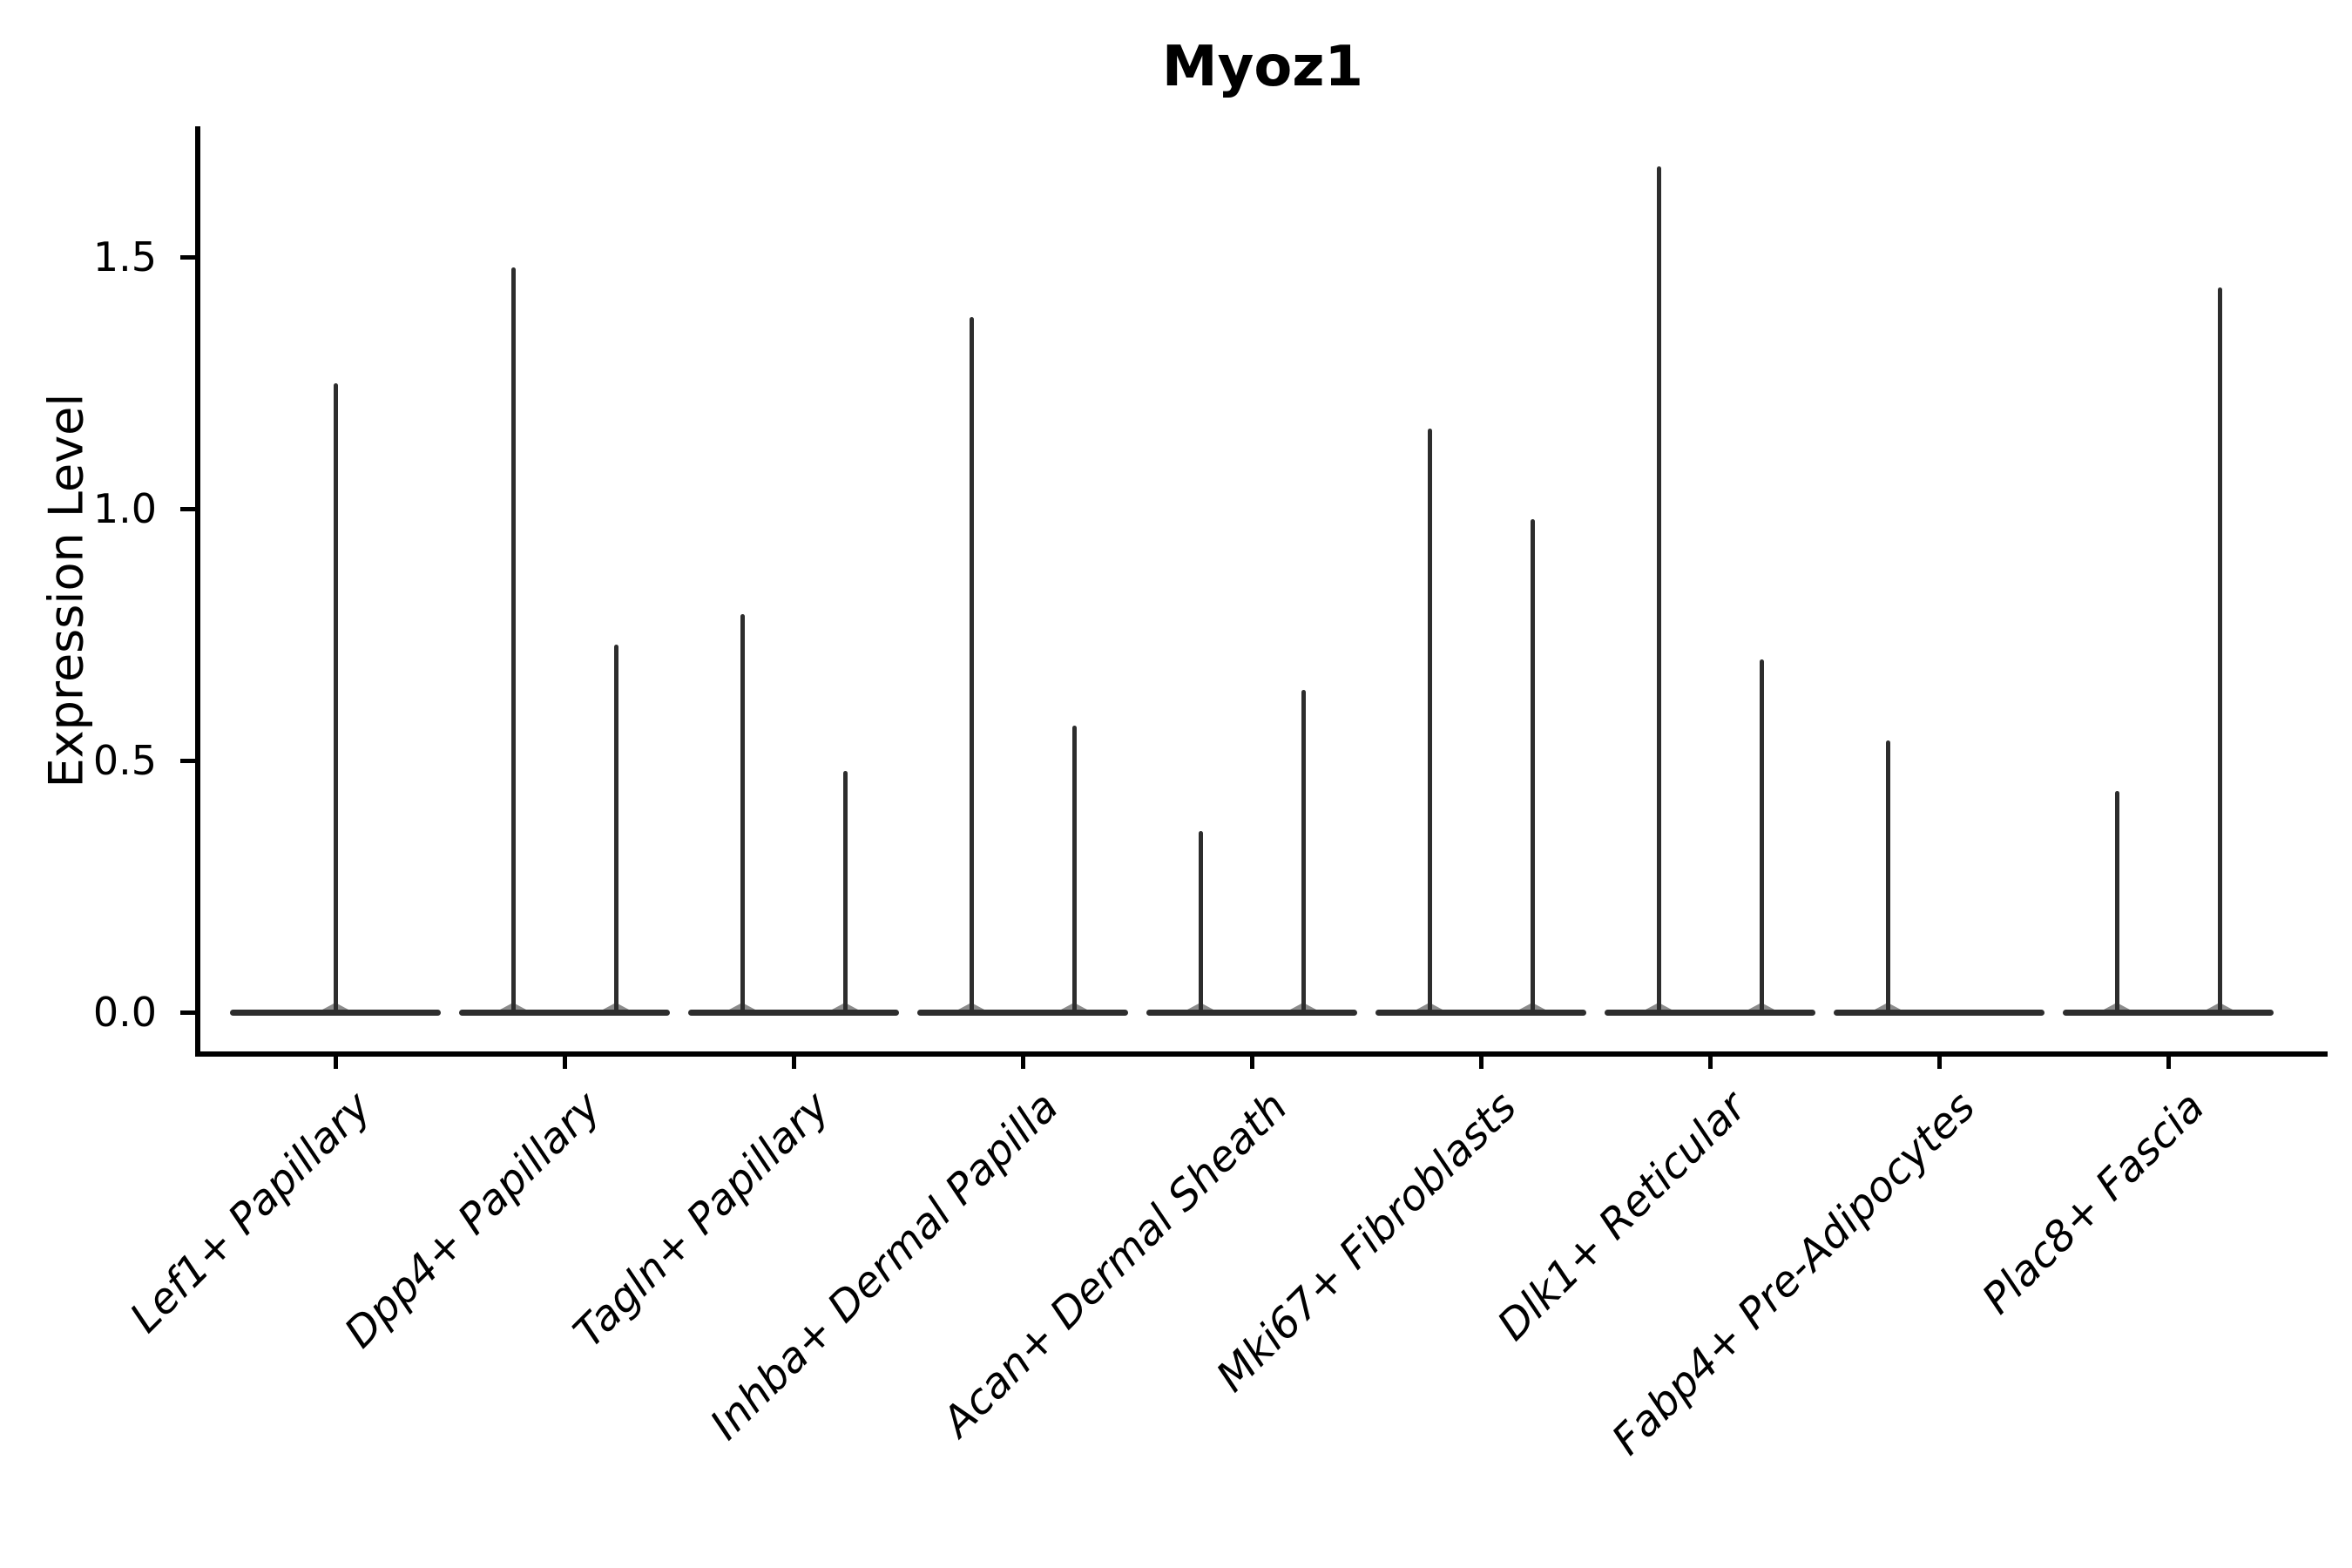 The width and height of the screenshot is (2352, 1568). I want to click on chart-title: Myoz1, so click(1262, 67).